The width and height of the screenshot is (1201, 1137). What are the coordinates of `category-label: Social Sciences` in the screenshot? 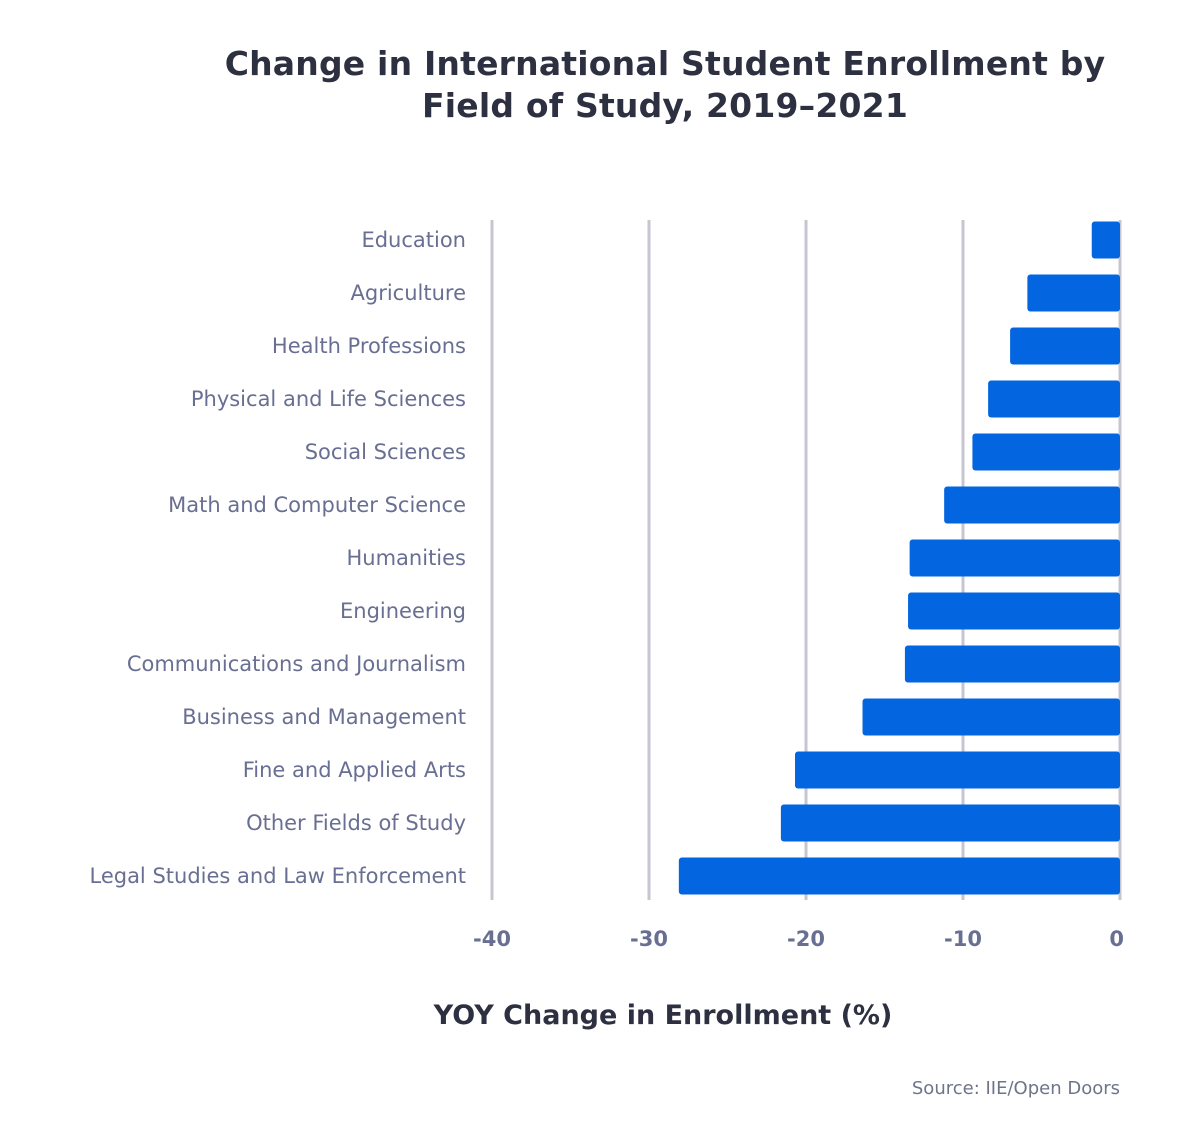 It's located at (385, 452).